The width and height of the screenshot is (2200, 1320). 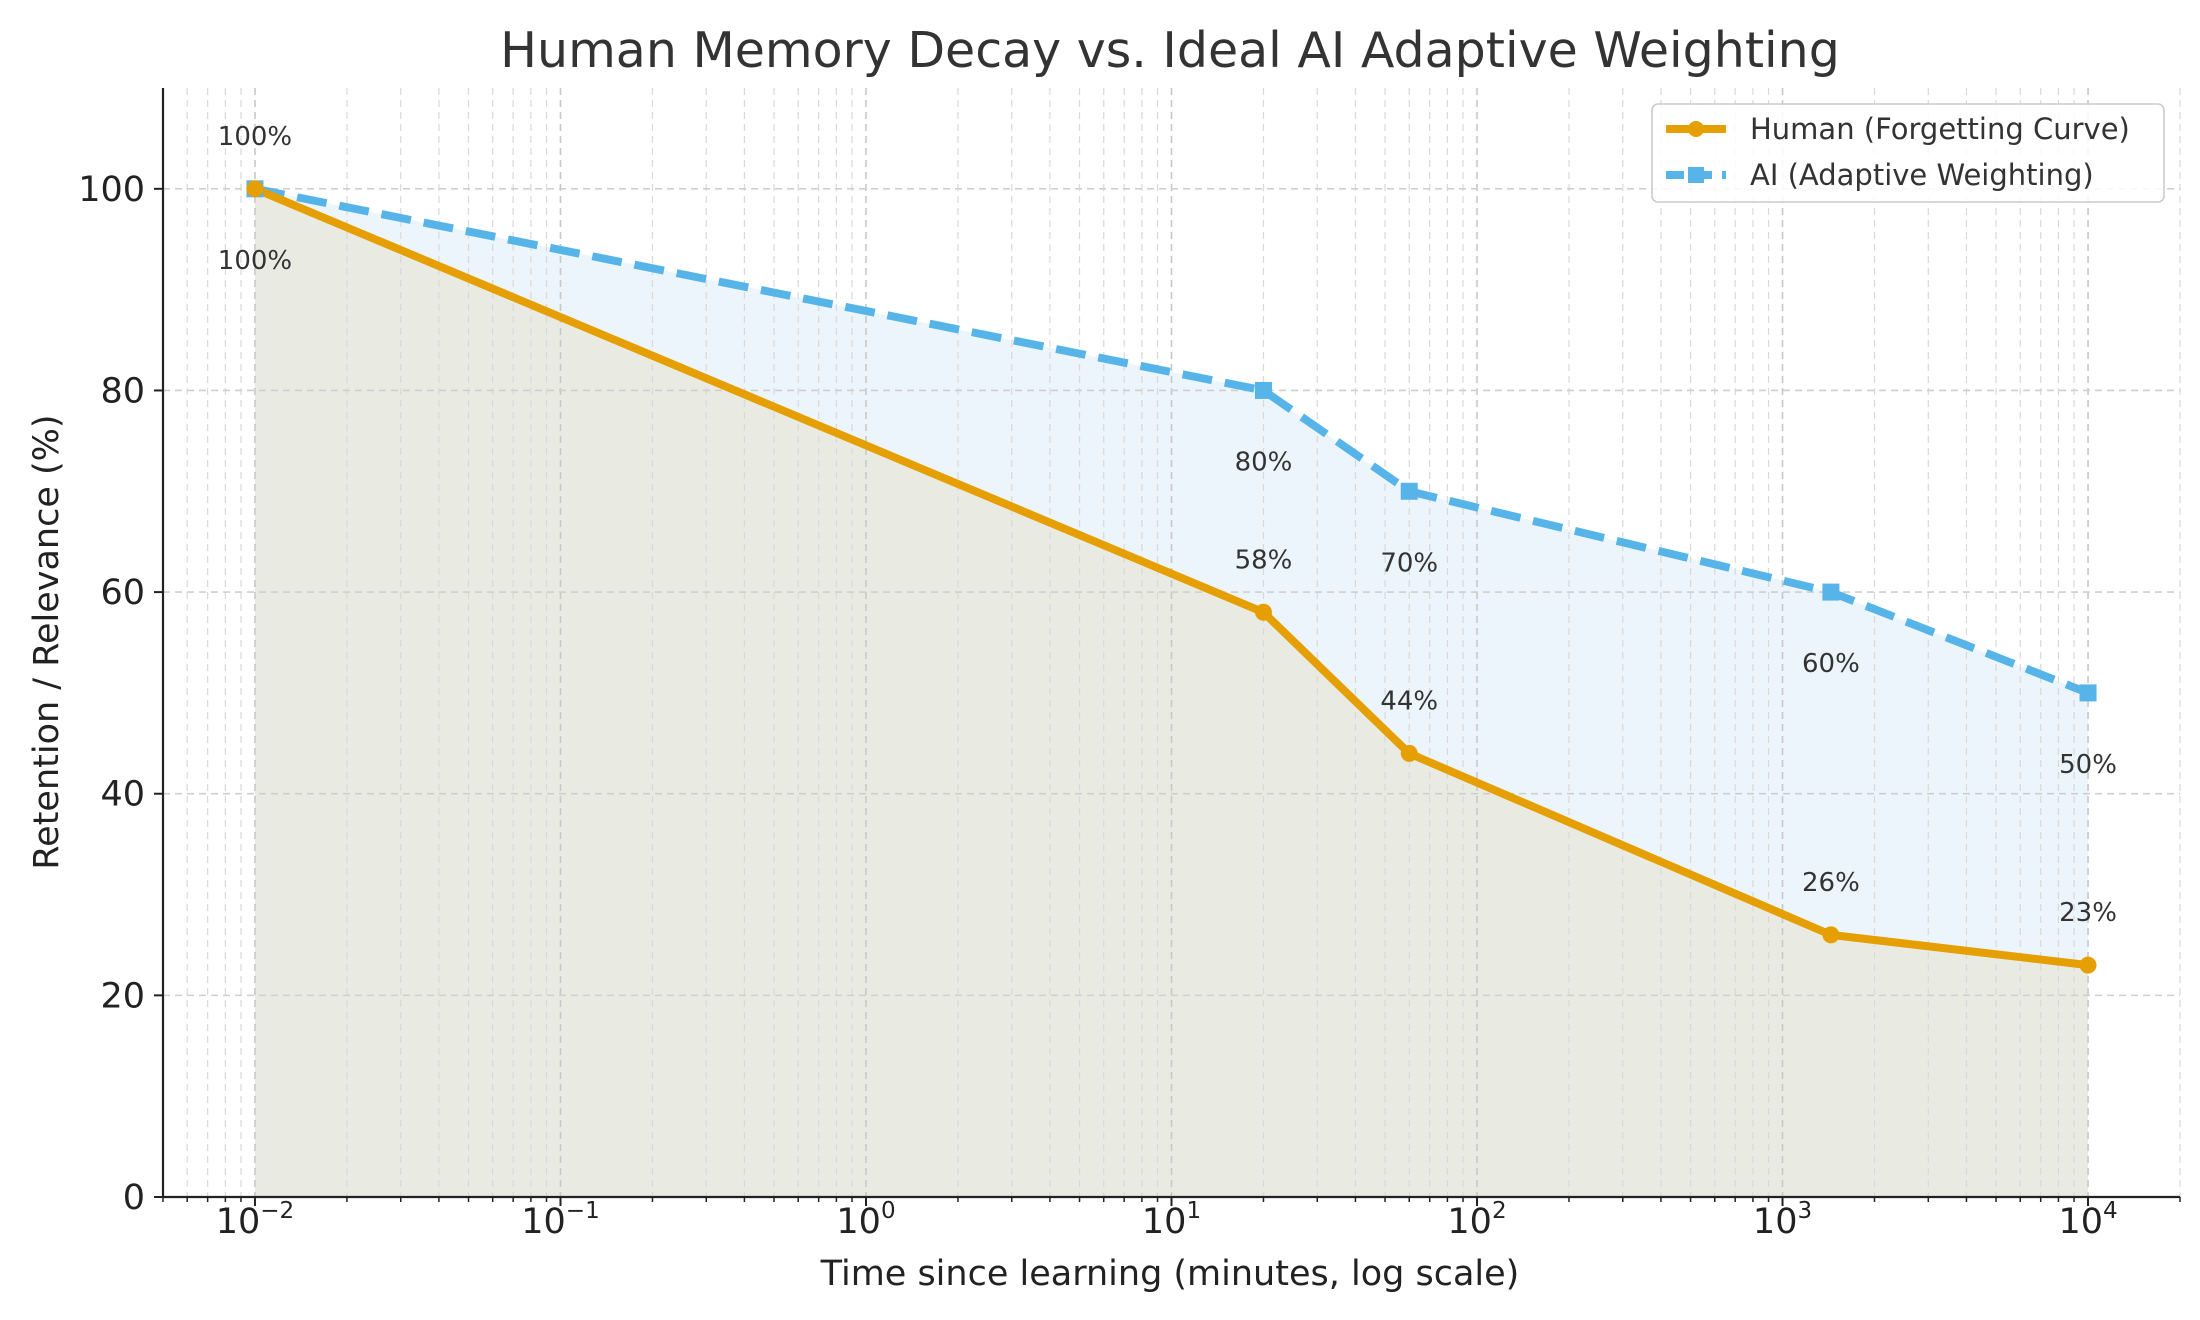 What do you see at coordinates (1264, 462) in the screenshot?
I see `ai-data-label: 80%` at bounding box center [1264, 462].